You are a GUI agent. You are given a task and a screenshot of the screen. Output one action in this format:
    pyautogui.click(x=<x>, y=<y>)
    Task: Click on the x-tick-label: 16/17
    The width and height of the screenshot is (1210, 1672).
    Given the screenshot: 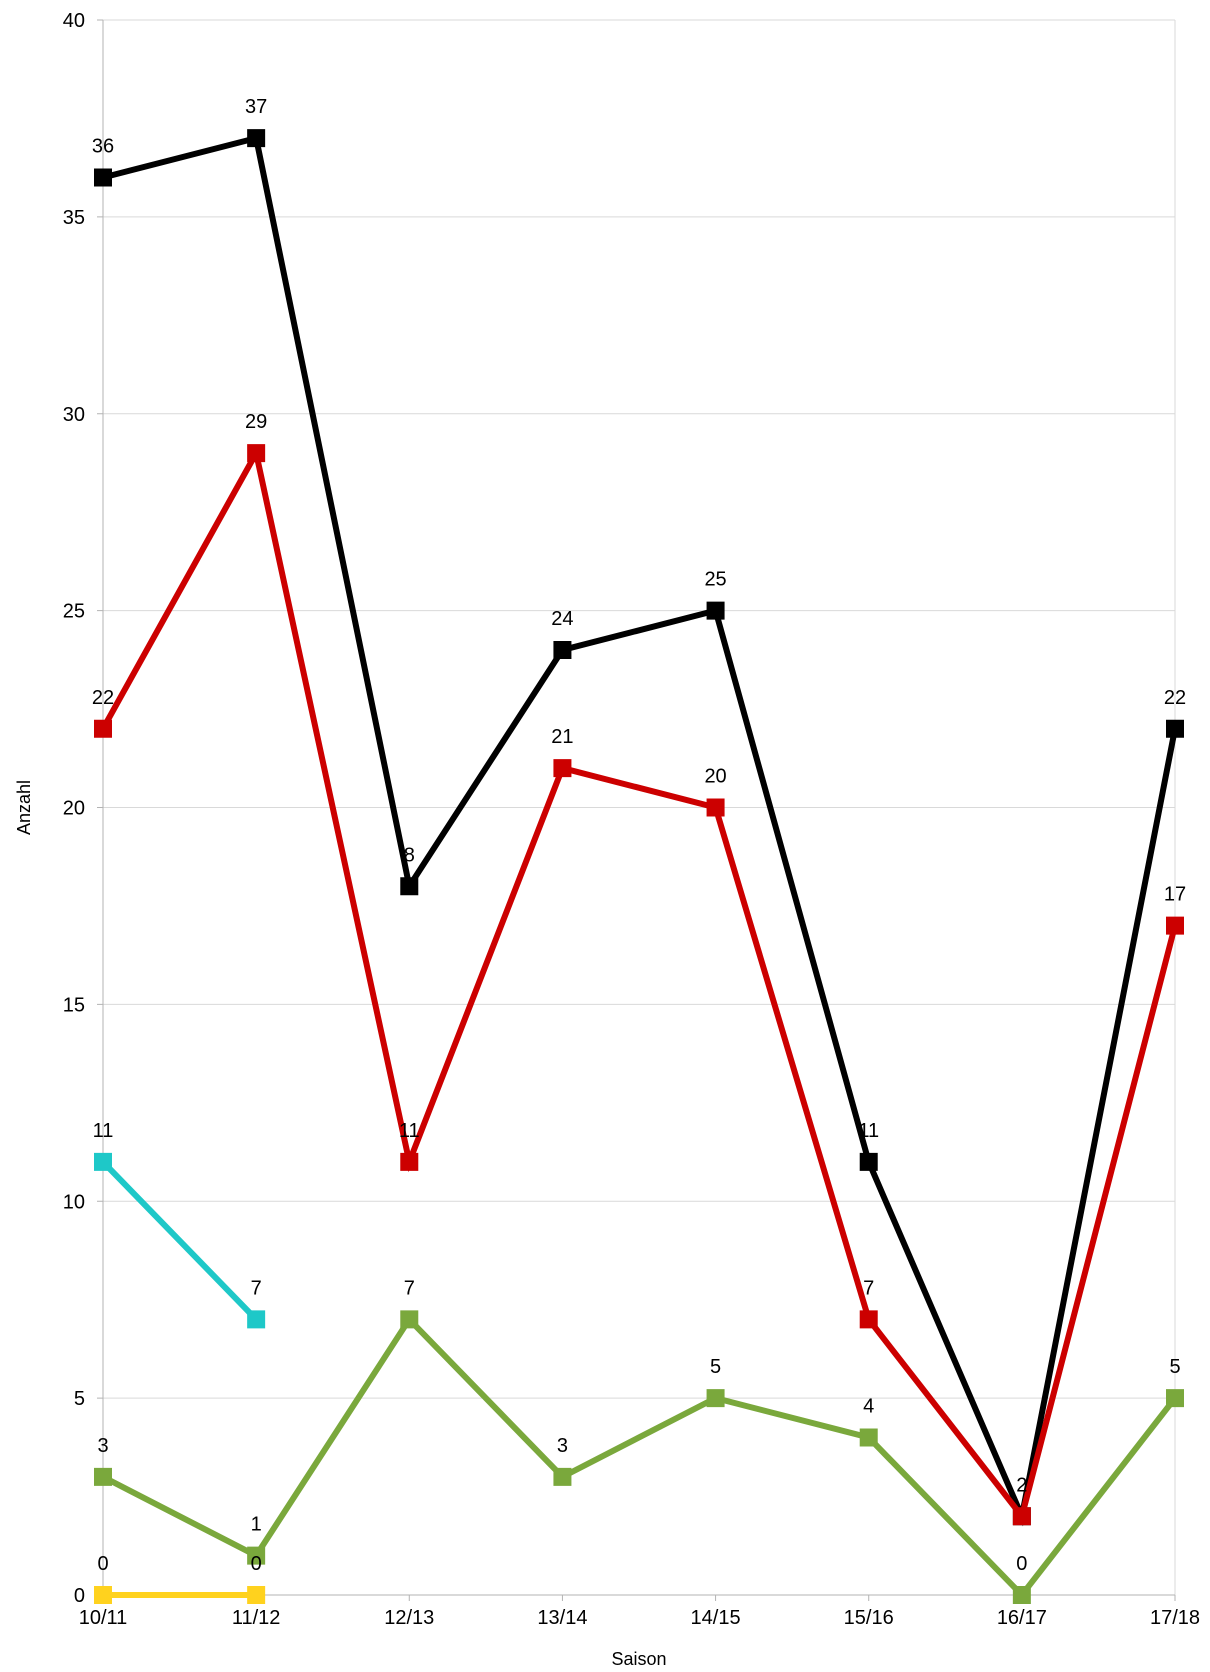 What is the action you would take?
    pyautogui.click(x=1022, y=1618)
    